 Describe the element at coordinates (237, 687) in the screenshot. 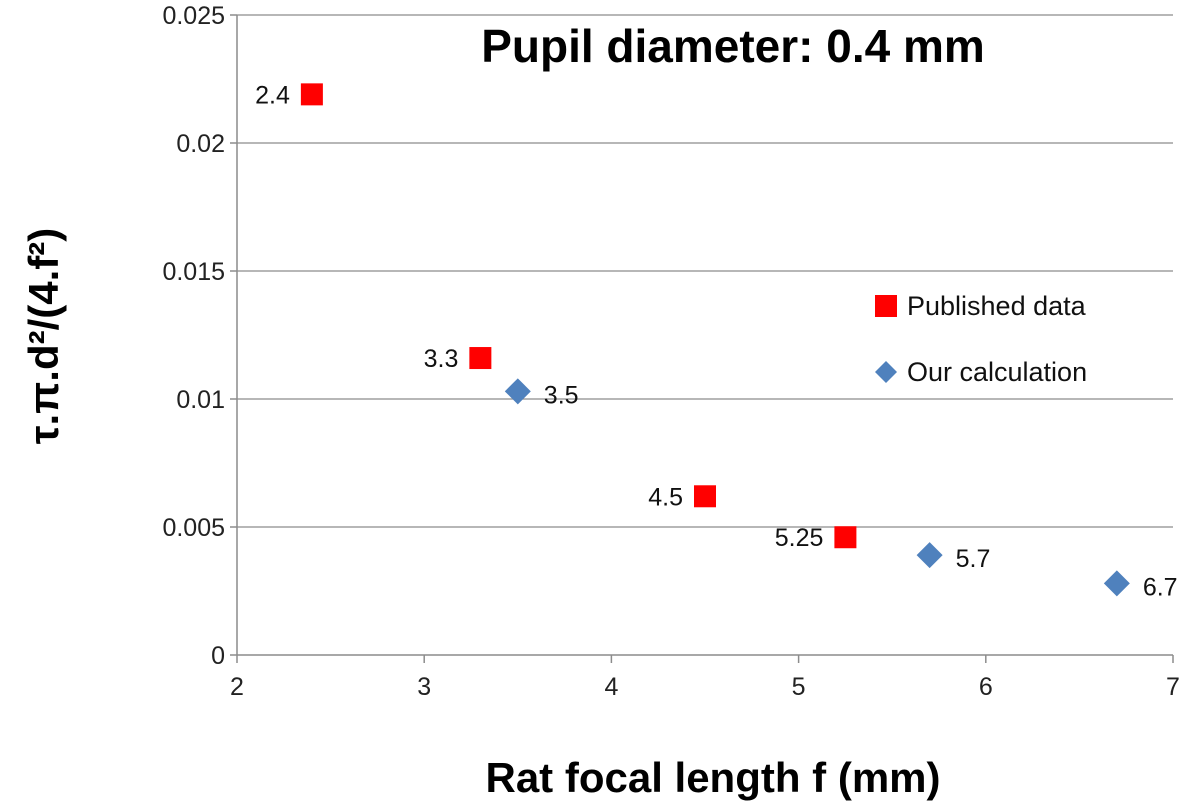

I see `x-tick-label: 2` at that location.